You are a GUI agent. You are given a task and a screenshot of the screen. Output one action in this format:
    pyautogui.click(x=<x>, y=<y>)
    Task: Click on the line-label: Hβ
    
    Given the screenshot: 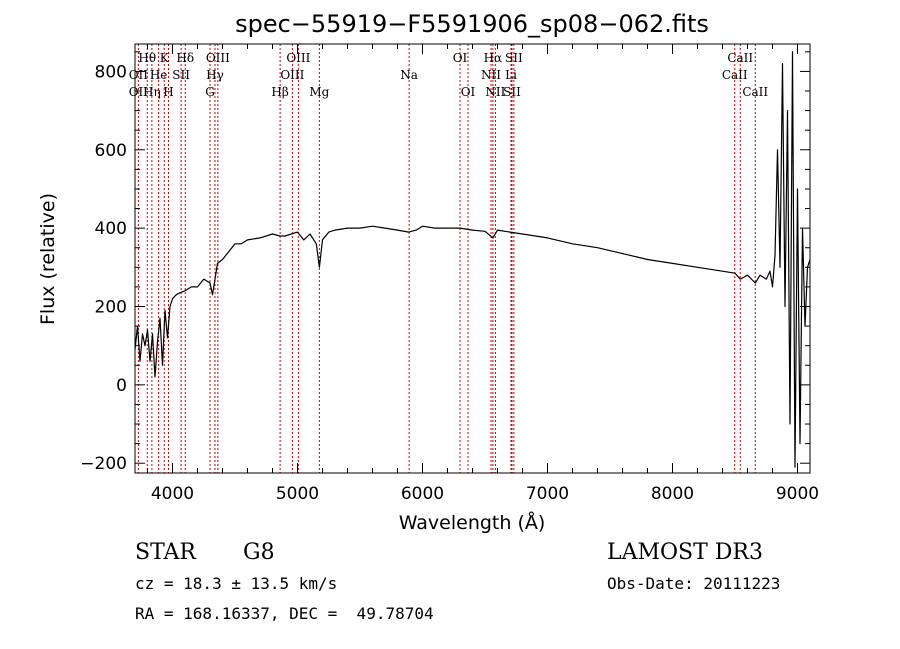 What is the action you would take?
    pyautogui.click(x=279, y=92)
    